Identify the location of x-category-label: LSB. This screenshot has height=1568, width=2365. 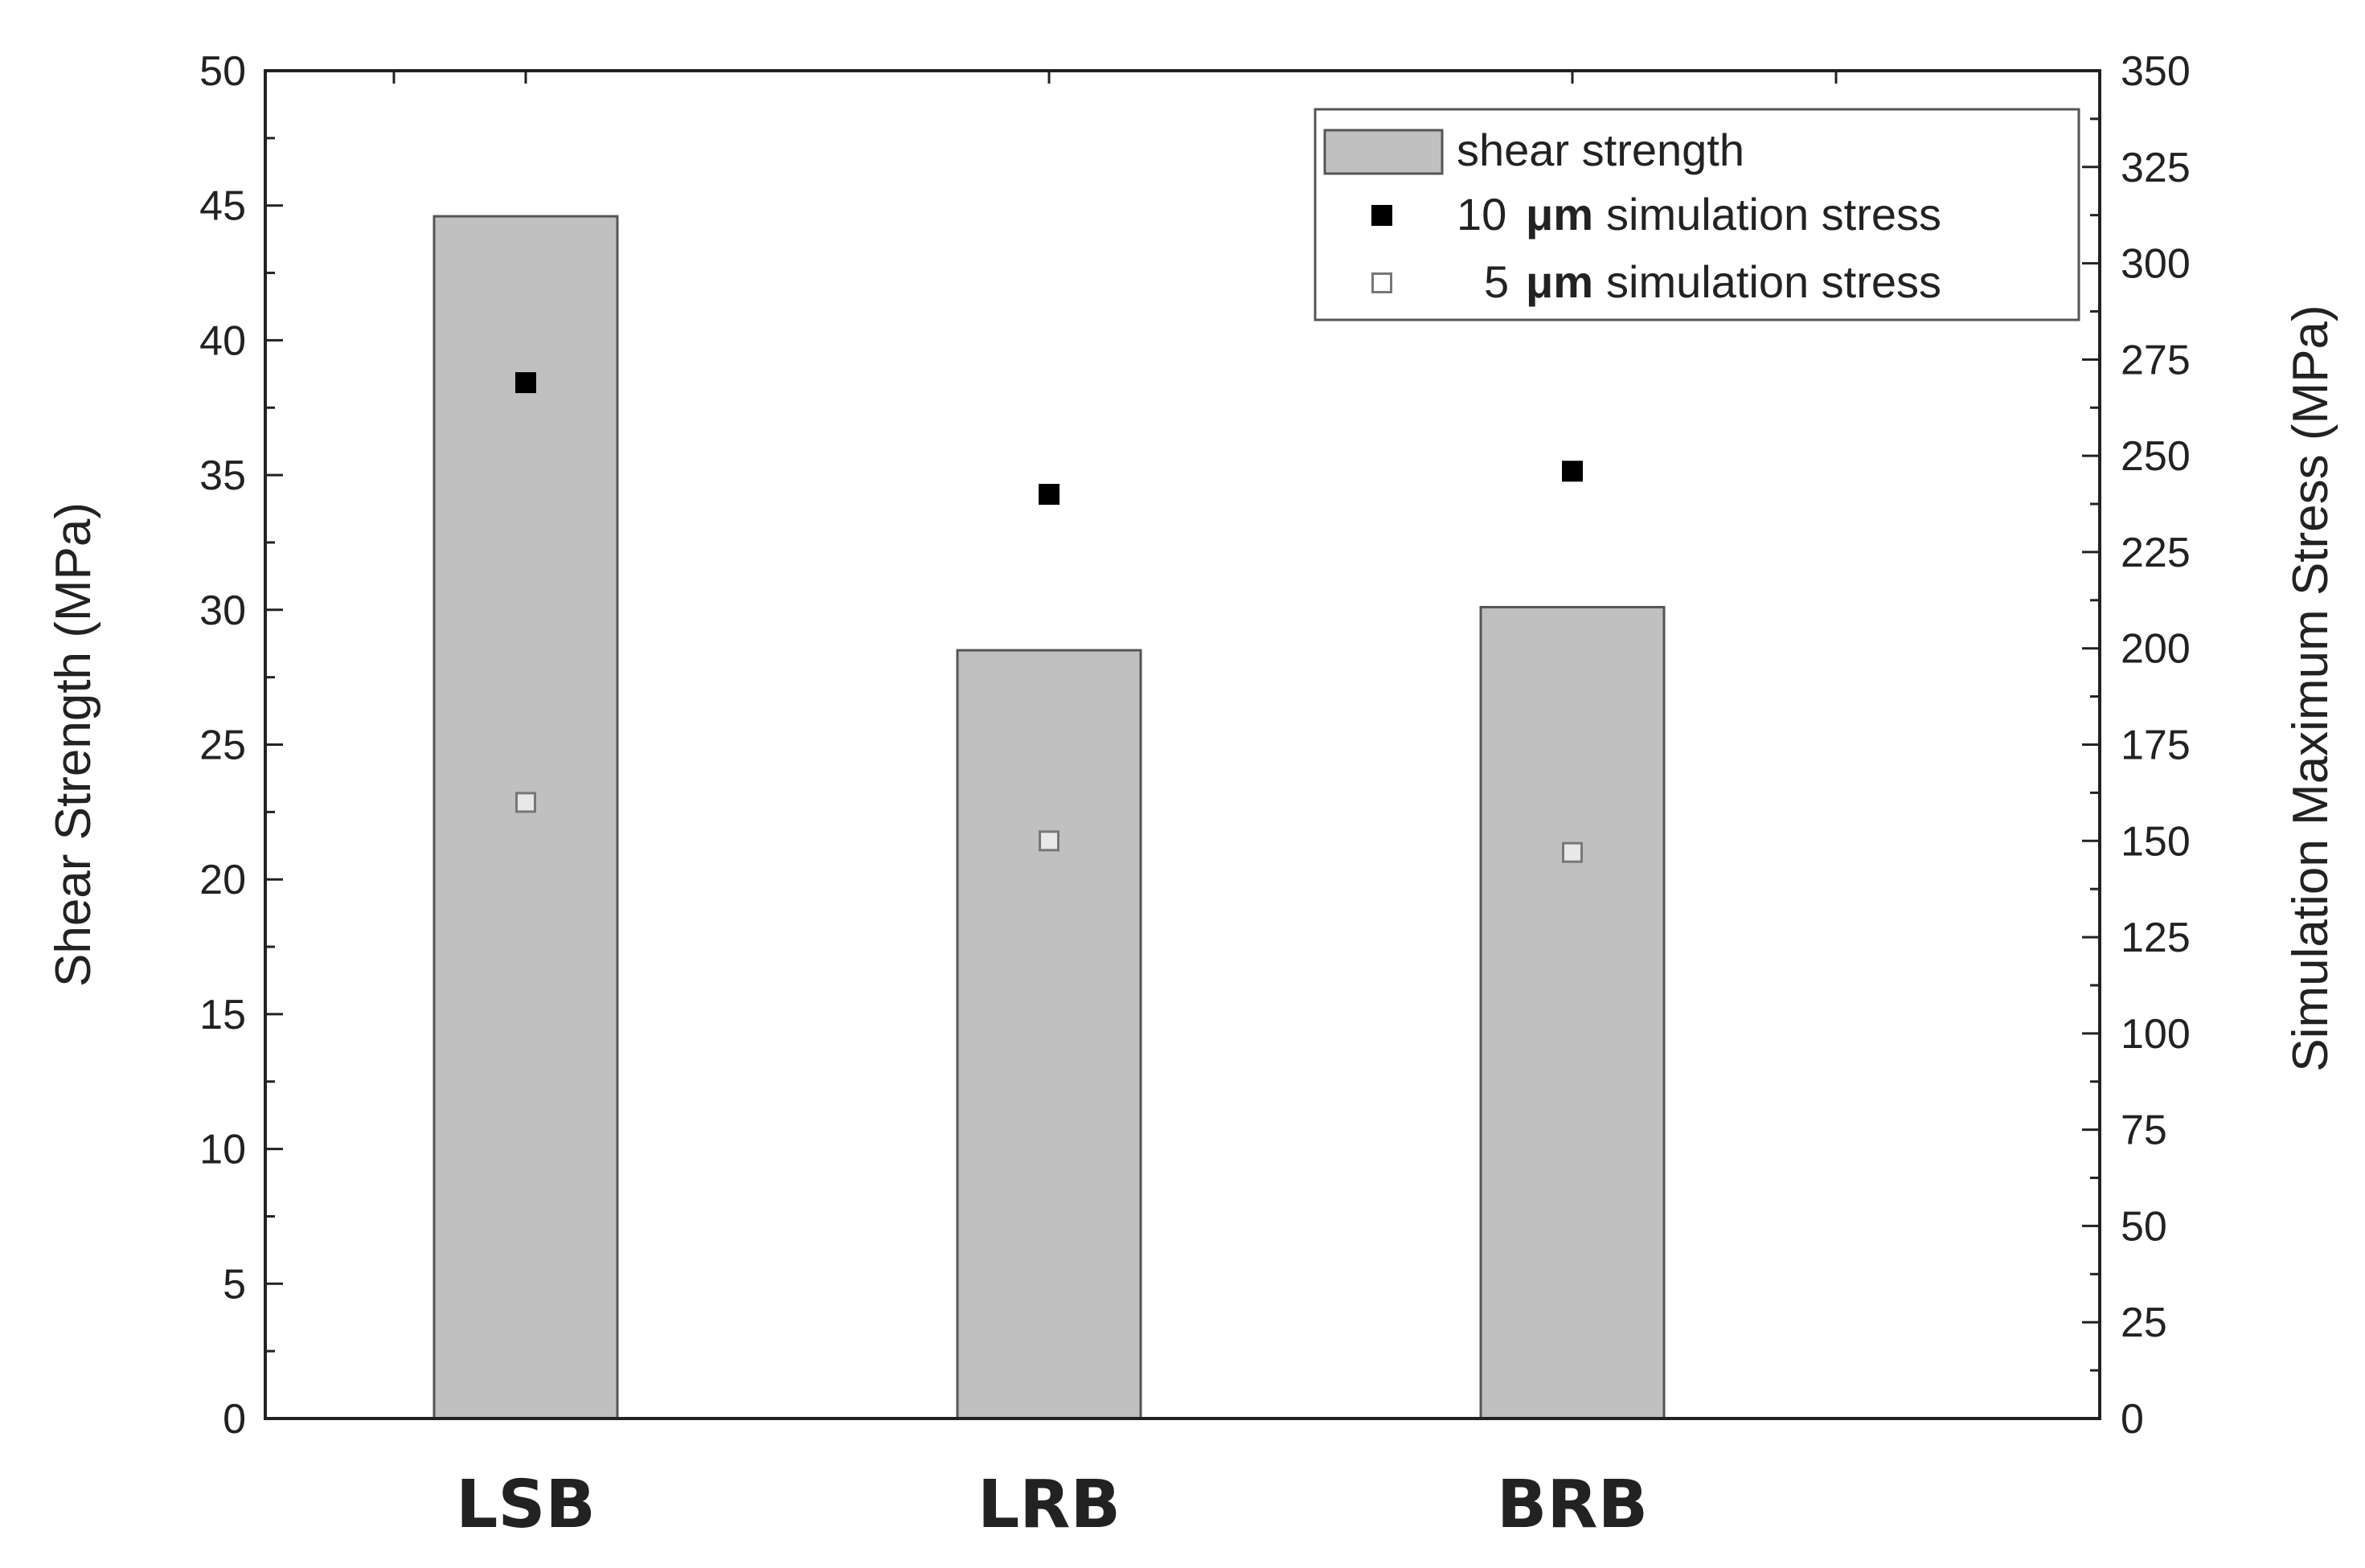
(526, 1505).